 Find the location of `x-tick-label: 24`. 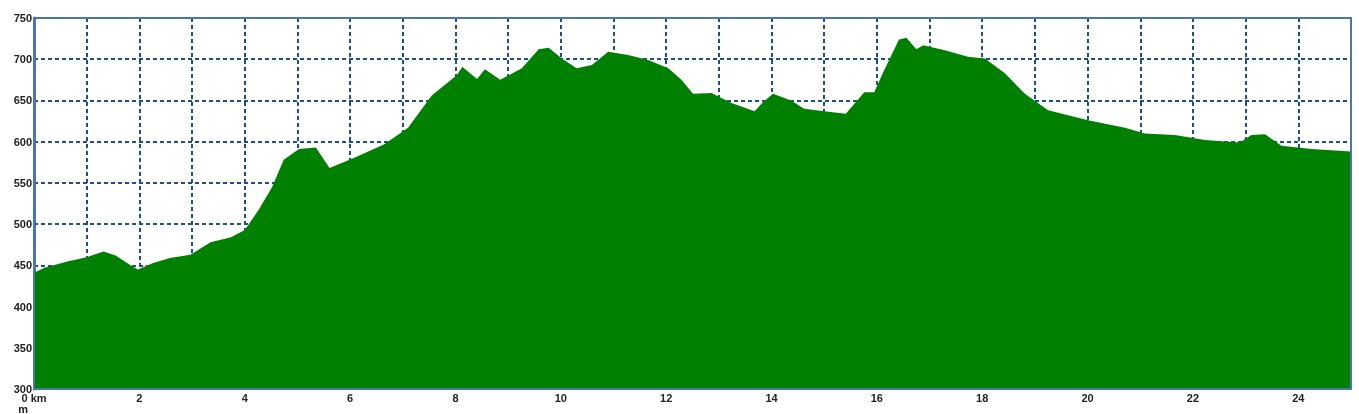

x-tick-label: 24 is located at coordinates (1299, 397).